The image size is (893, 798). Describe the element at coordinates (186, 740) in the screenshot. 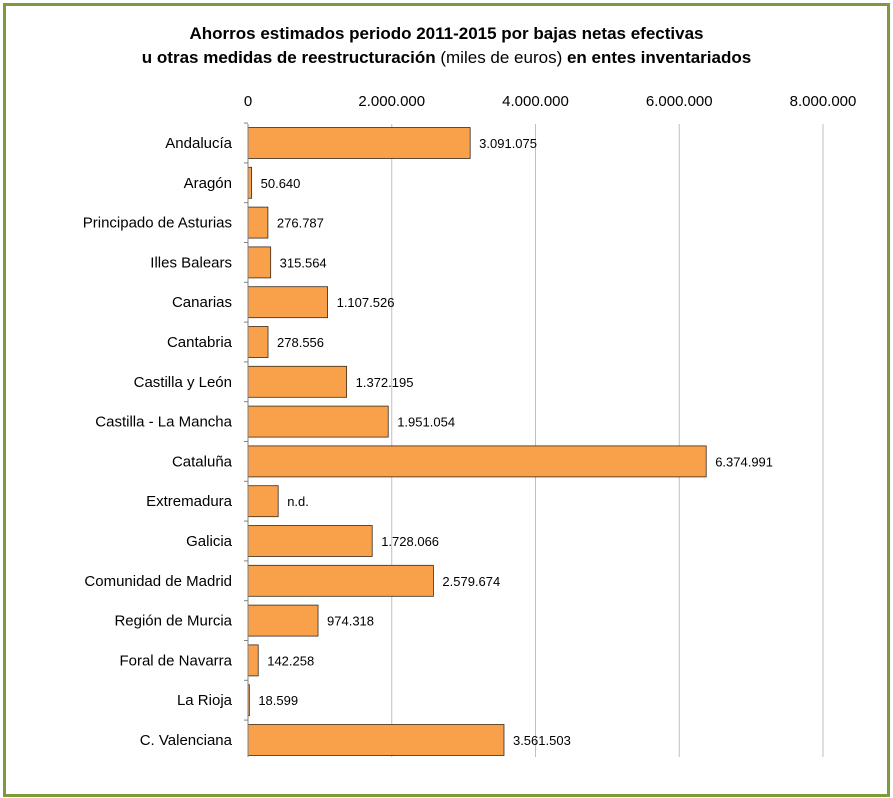

I see `category-label: C. Valenciana` at that location.